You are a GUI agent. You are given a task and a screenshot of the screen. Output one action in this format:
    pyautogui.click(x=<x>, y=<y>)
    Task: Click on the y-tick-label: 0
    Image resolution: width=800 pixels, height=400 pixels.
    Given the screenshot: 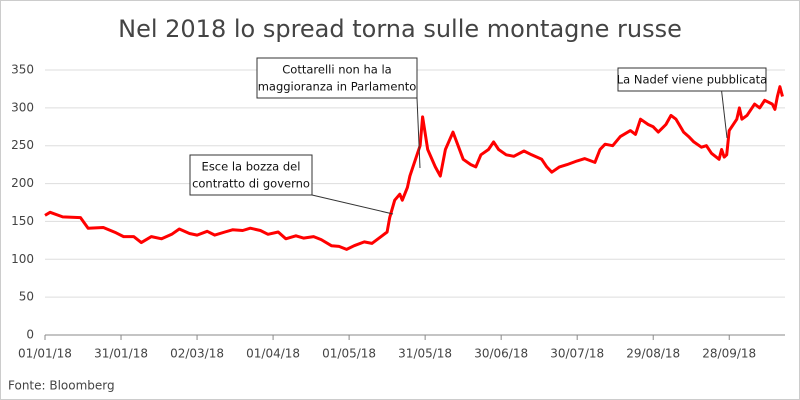 What is the action you would take?
    pyautogui.click(x=30, y=335)
    